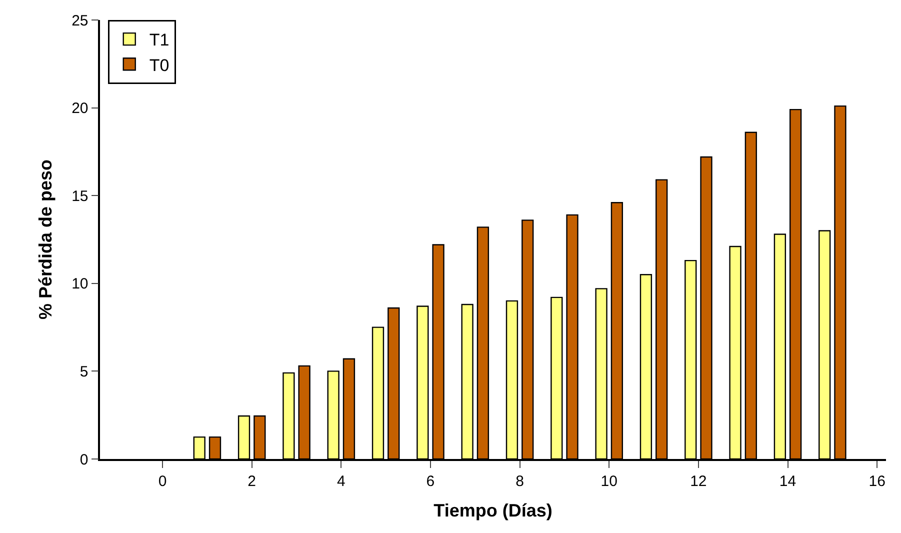  What do you see at coordinates (80, 284) in the screenshot?
I see `y-tick-label: 10` at bounding box center [80, 284].